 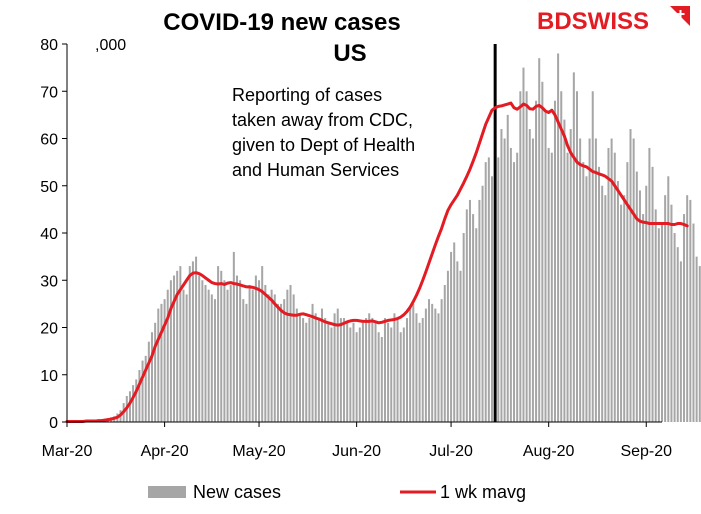 What do you see at coordinates (322, 120) in the screenshot?
I see `annotation-line-2: taken away from CDC,` at bounding box center [322, 120].